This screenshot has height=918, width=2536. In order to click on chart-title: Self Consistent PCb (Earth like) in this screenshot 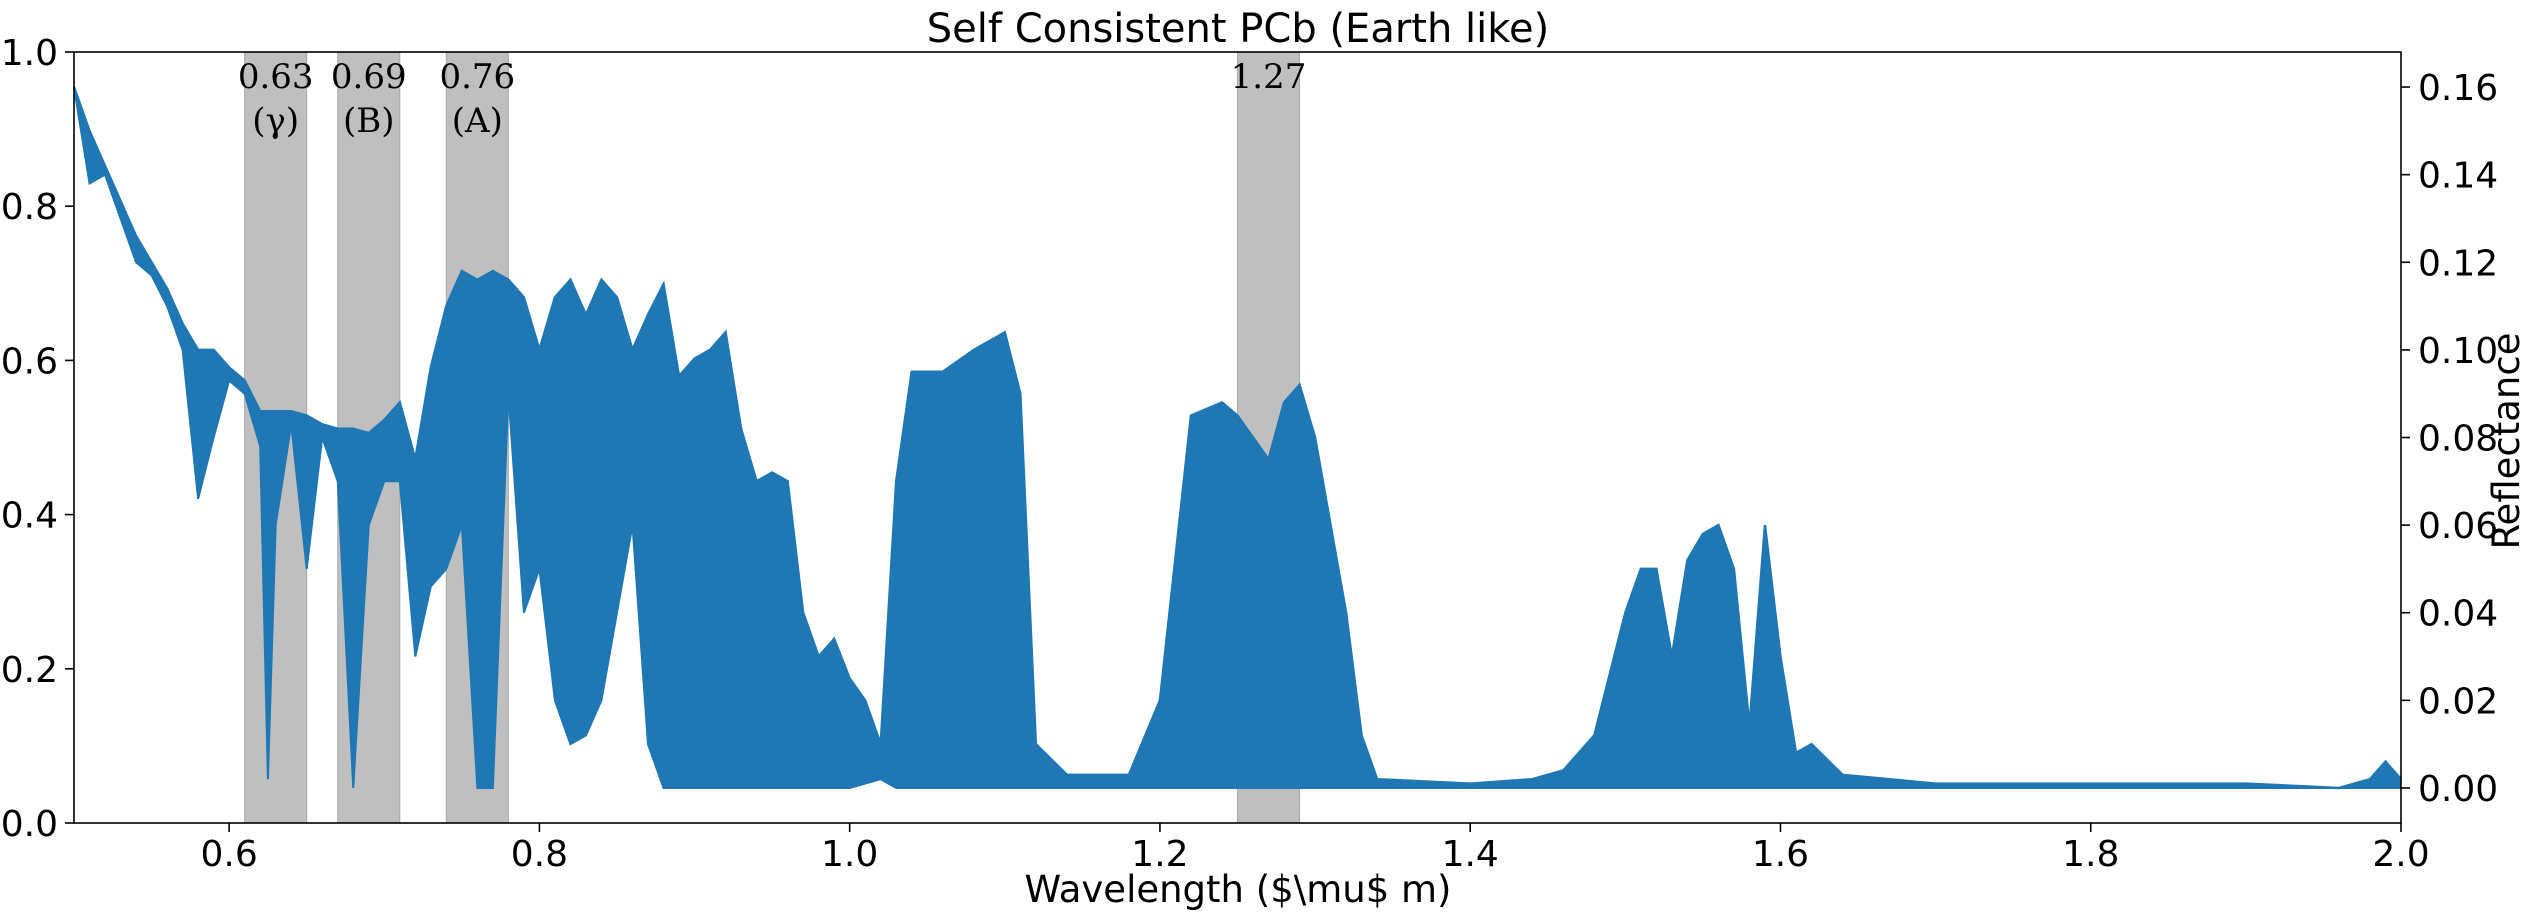, I will do `click(1238, 29)`.